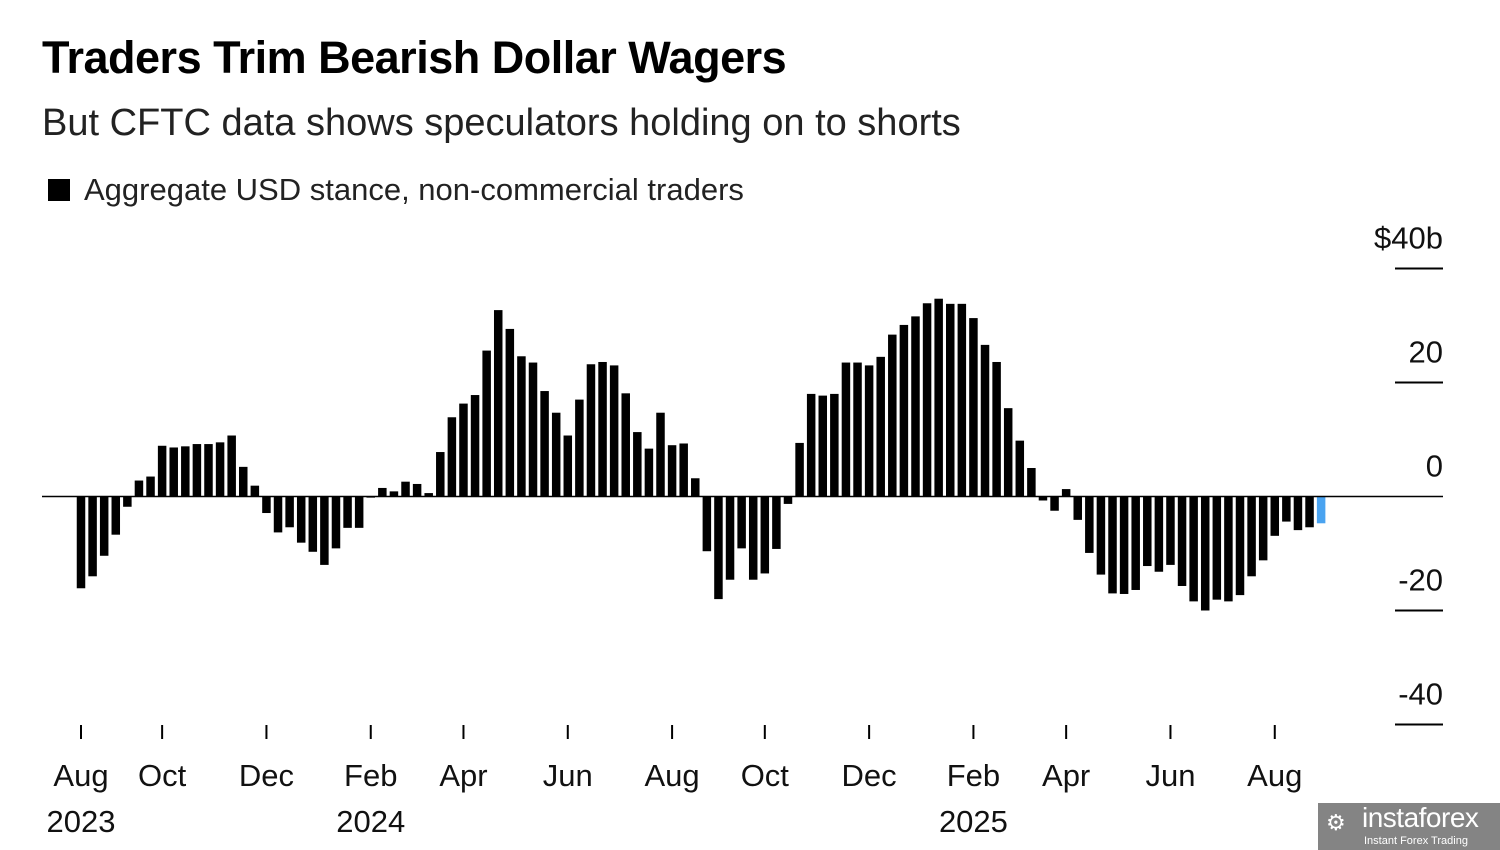 The width and height of the screenshot is (1500, 850). I want to click on y-tick-label: -40, so click(1420, 694).